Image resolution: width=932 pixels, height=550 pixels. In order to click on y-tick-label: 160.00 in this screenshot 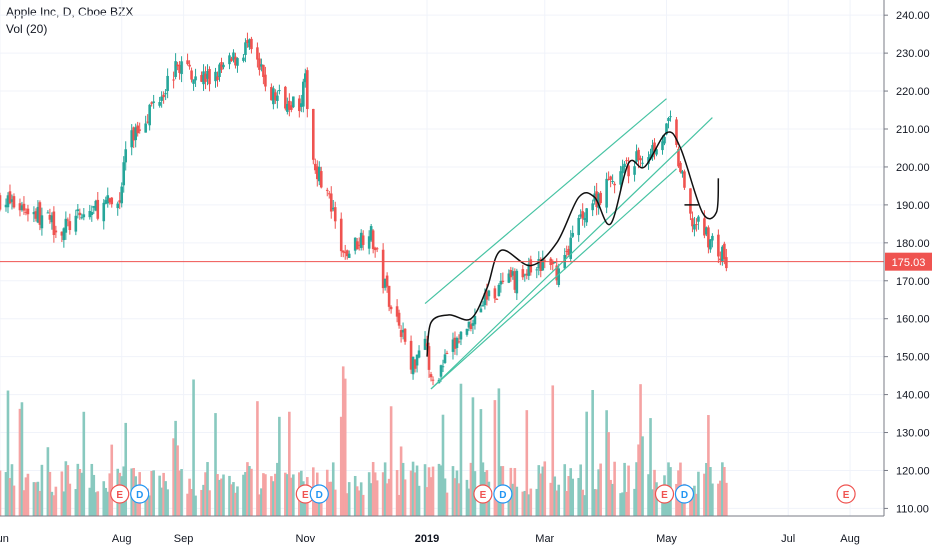, I will do `click(913, 320)`.